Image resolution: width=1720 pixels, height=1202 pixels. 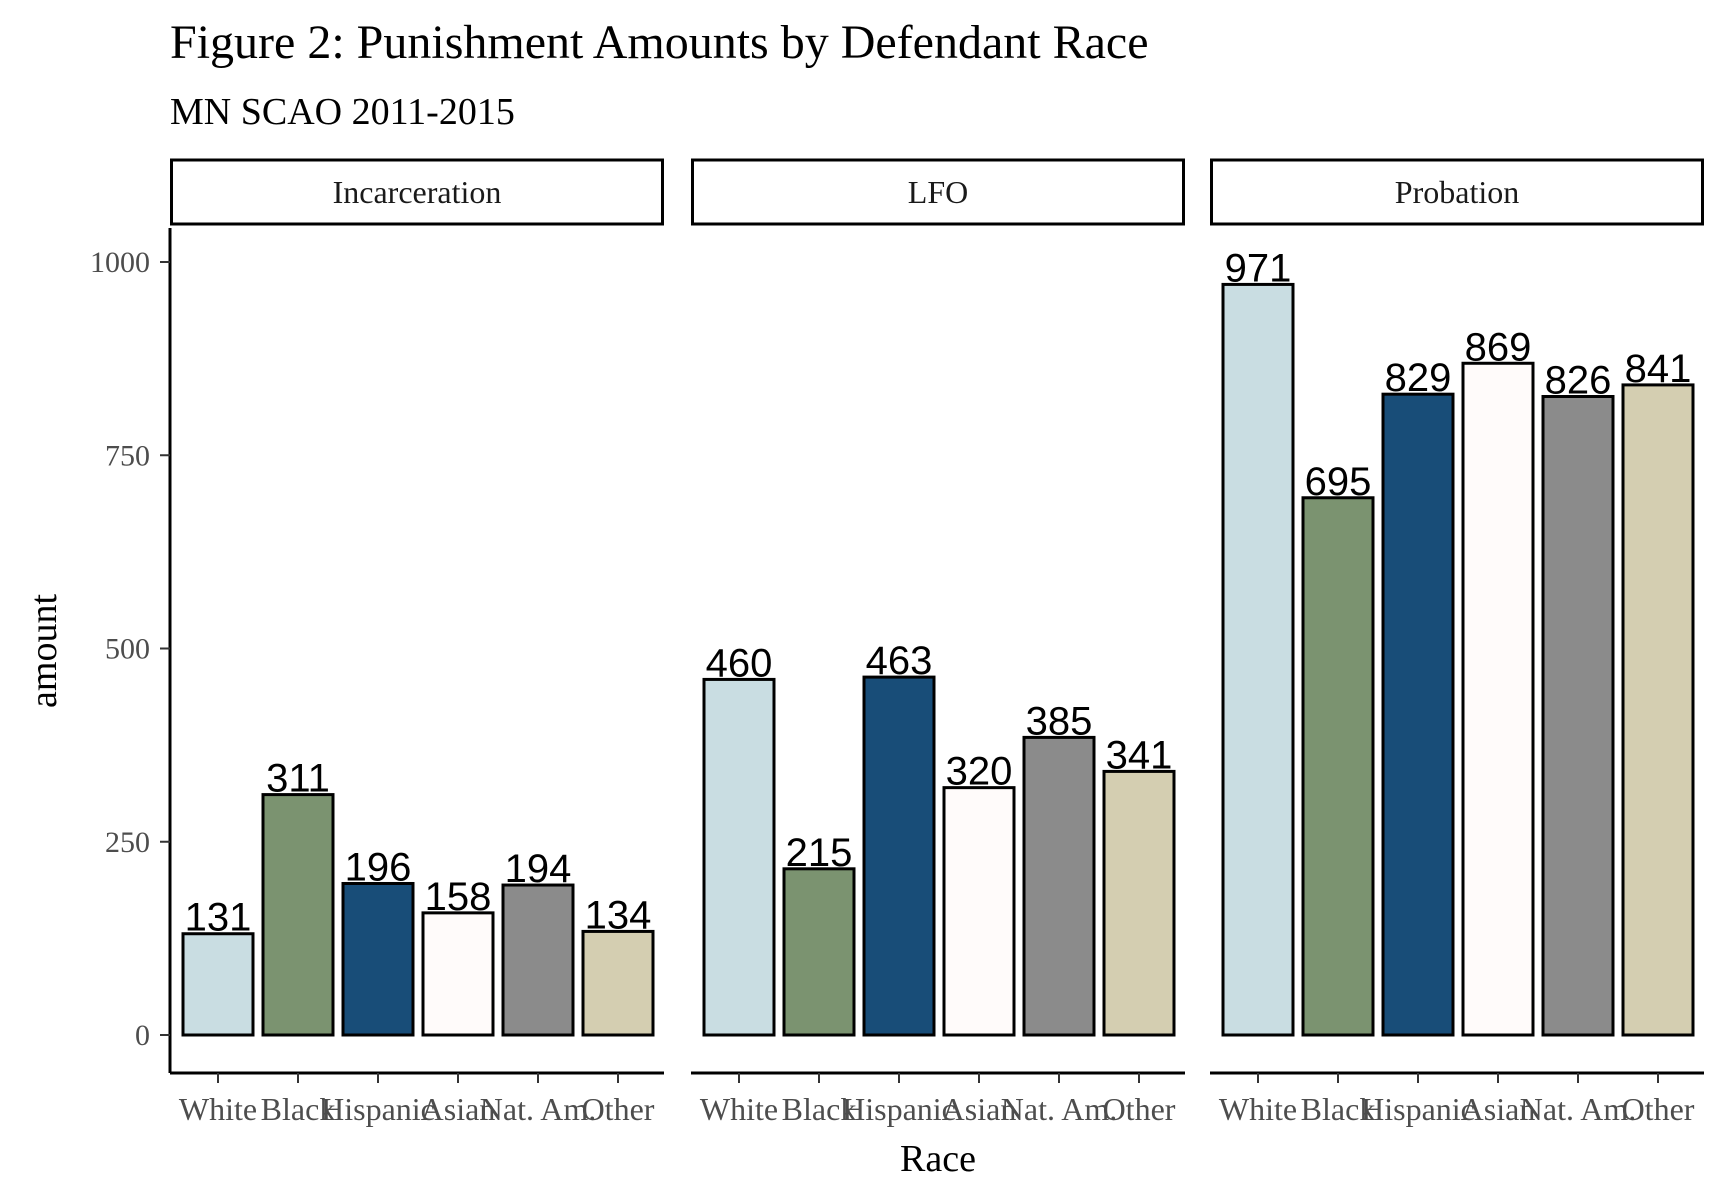 I want to click on facet-strip-label: Probation, so click(x=1457, y=192).